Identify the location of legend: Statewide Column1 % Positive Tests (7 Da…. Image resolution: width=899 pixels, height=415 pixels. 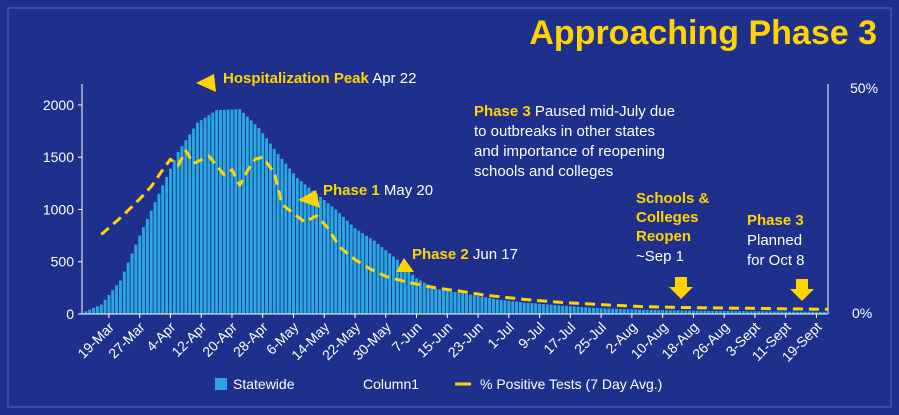
(438, 384).